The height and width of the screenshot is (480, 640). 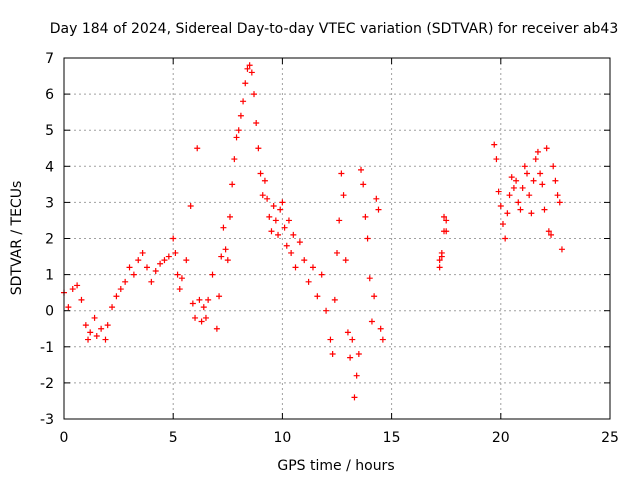 What do you see at coordinates (49, 276) in the screenshot?
I see `y-tick-label: 1` at bounding box center [49, 276].